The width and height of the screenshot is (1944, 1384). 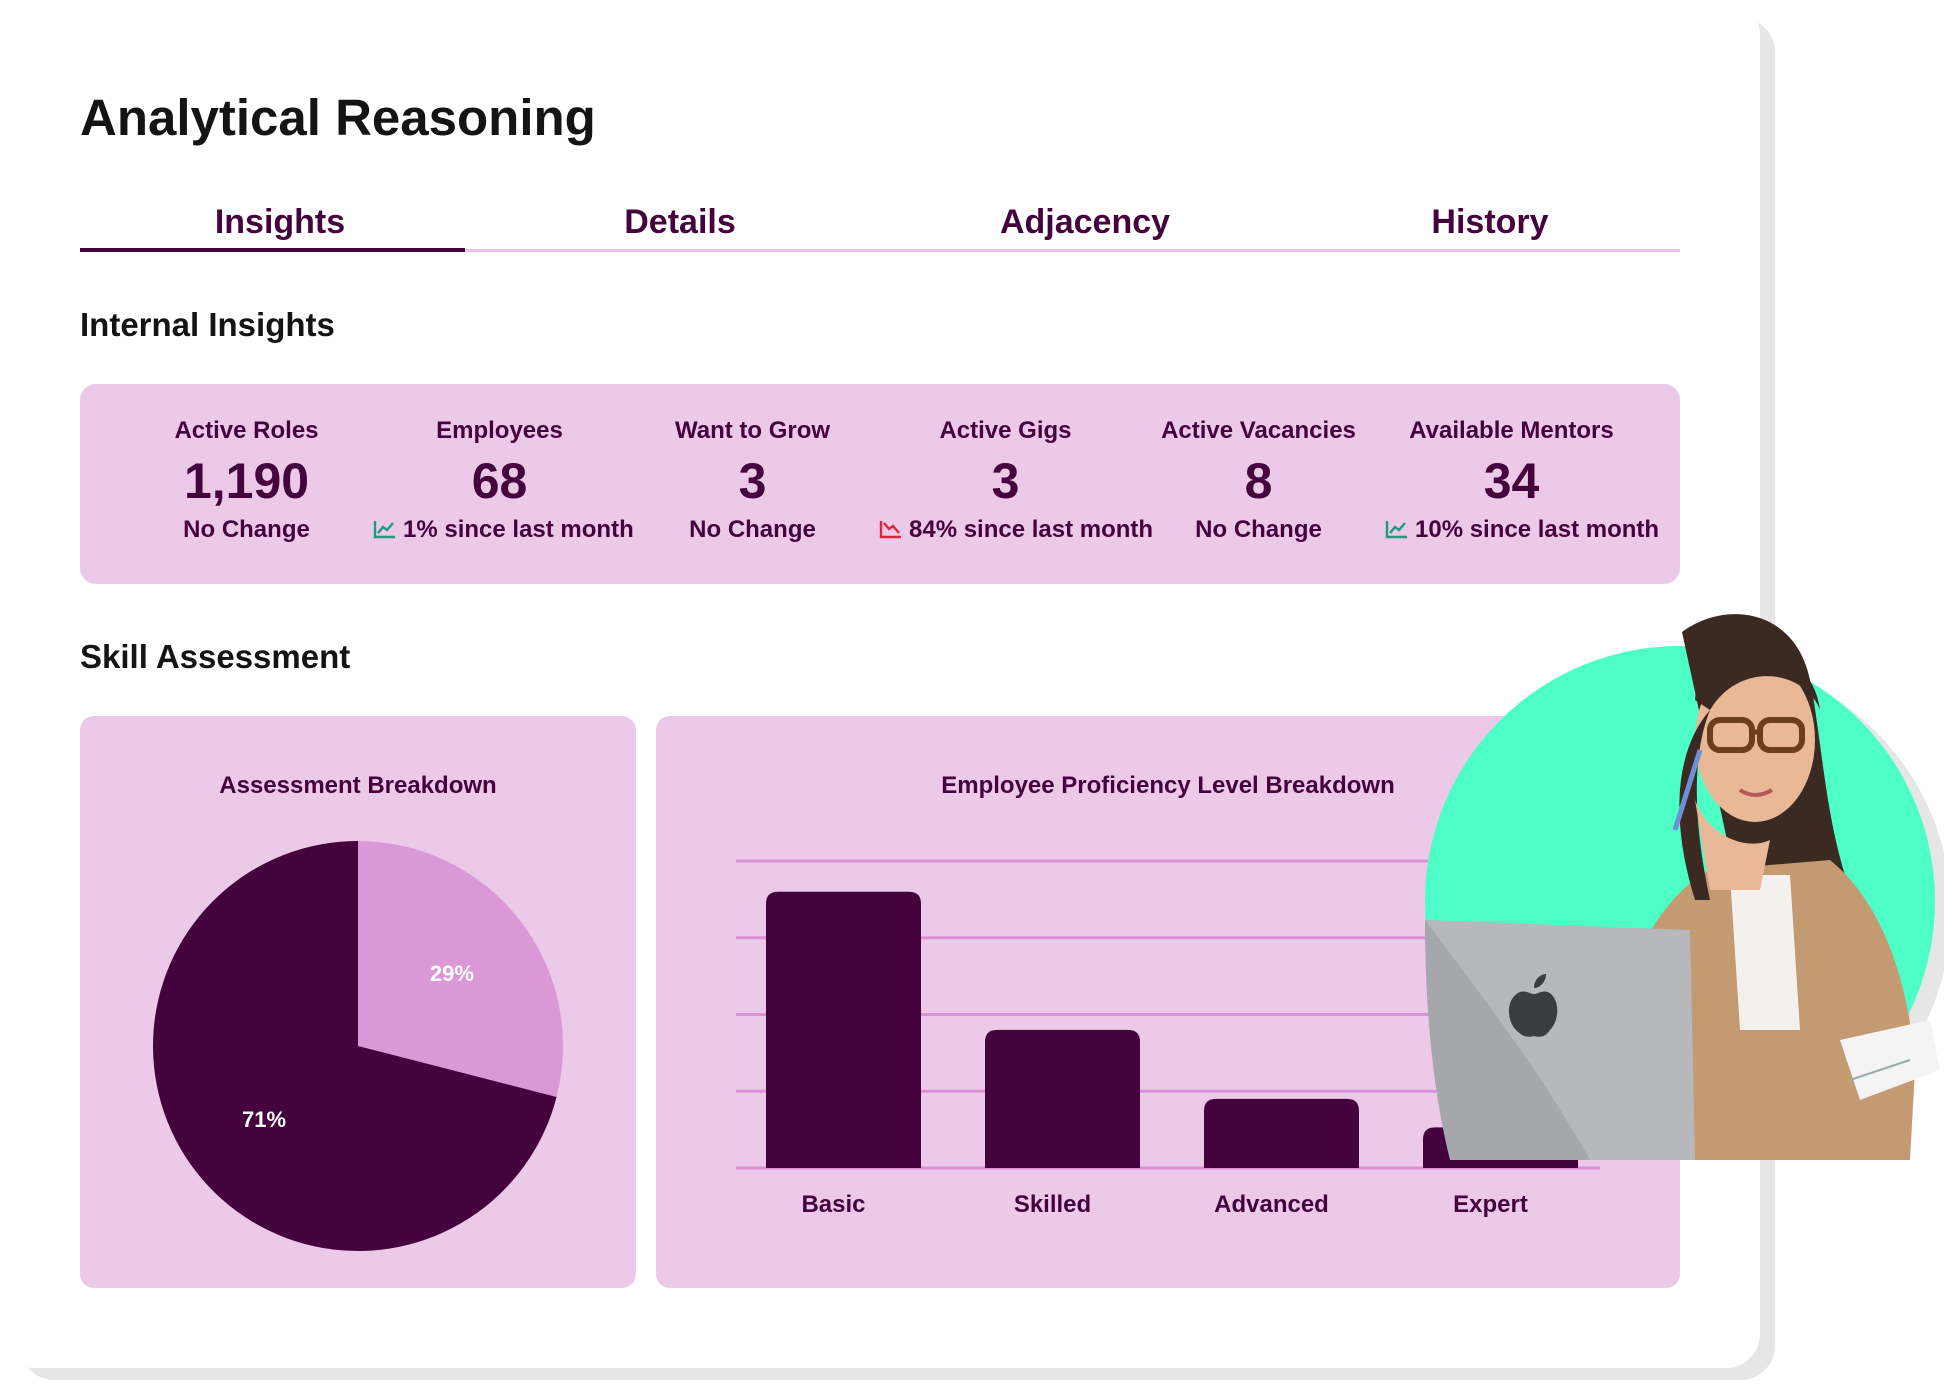 I want to click on kpi-value: 8, so click(x=1258, y=481).